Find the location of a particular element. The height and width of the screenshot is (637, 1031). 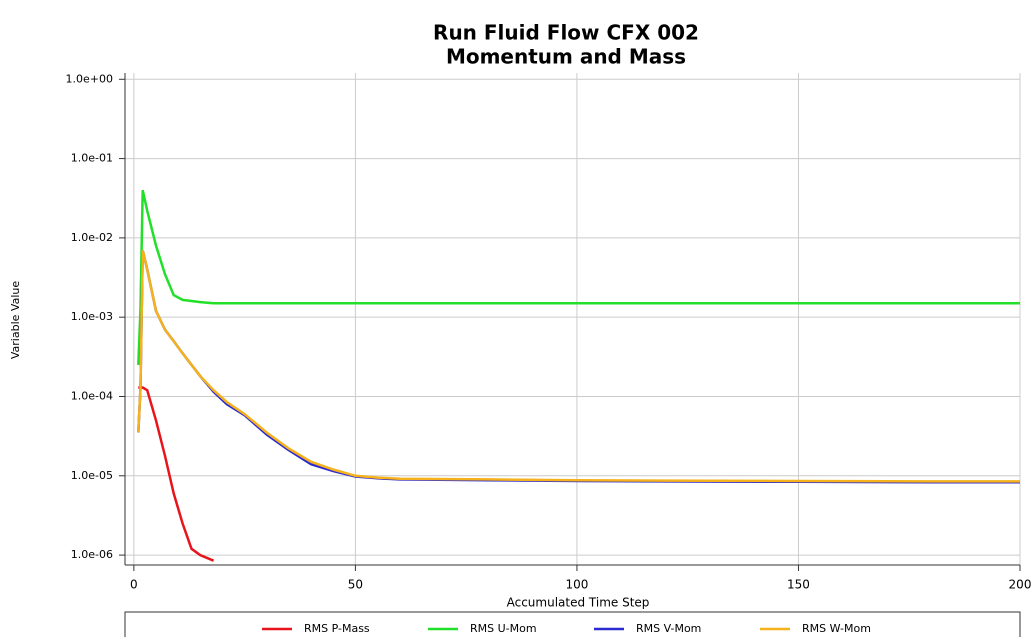

legend-label: RMS W-Mom is located at coordinates (836, 628).